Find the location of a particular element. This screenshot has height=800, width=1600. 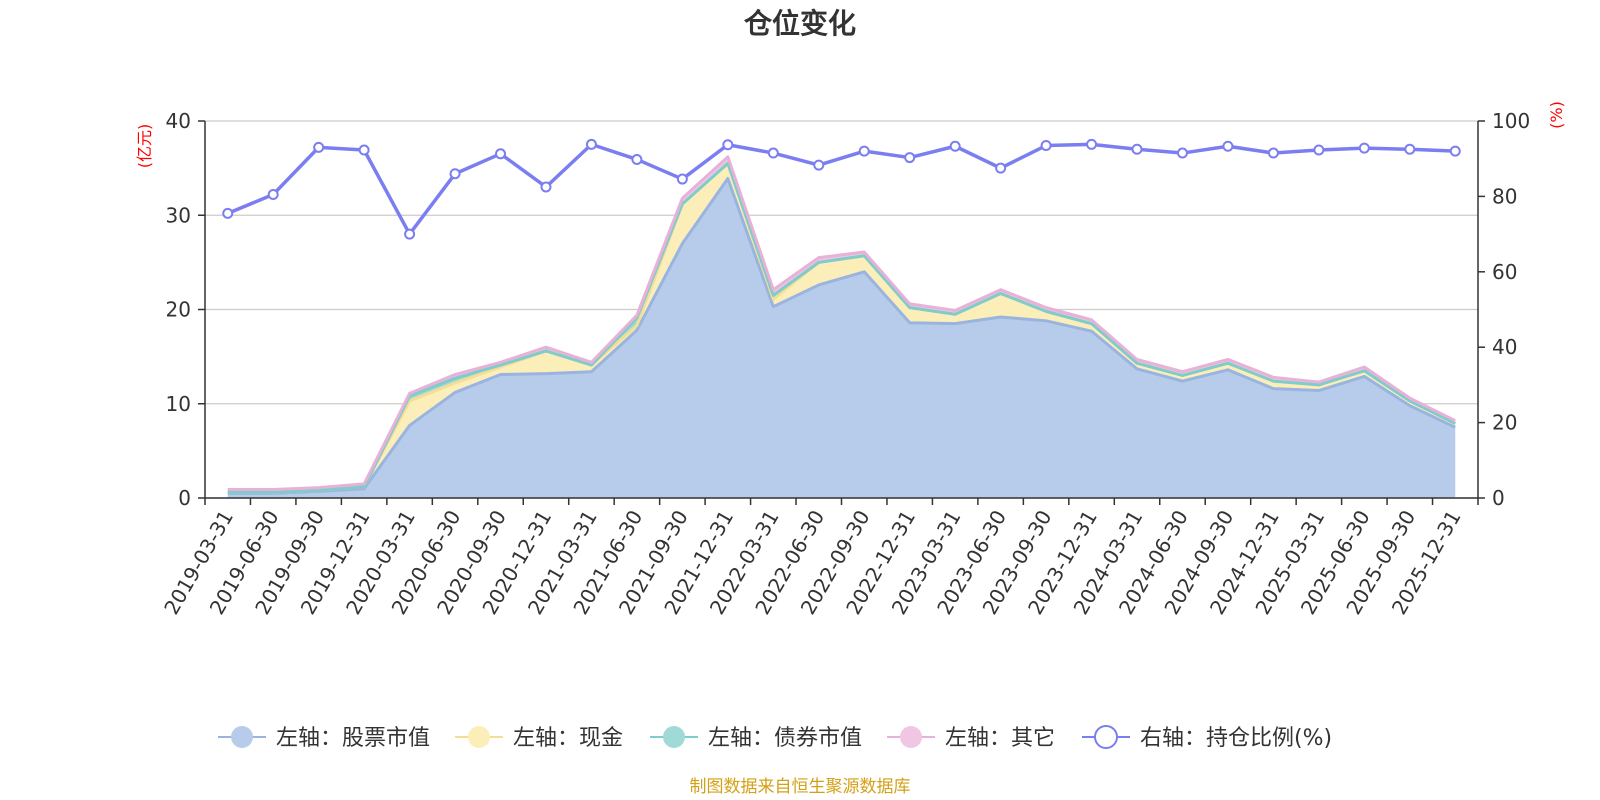

left-axis-tick-label: 40 is located at coordinates (178, 121).